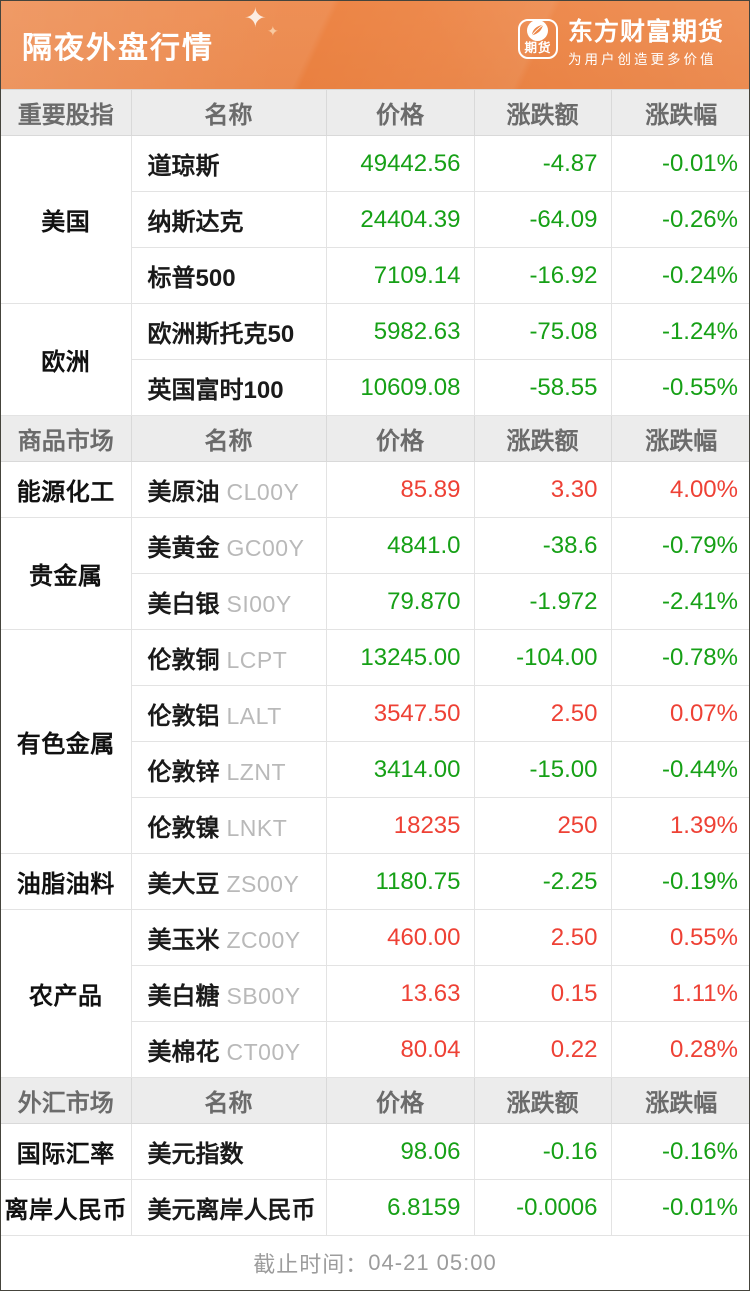  I want to click on instrument-name: 美黄金, so click(183, 548).